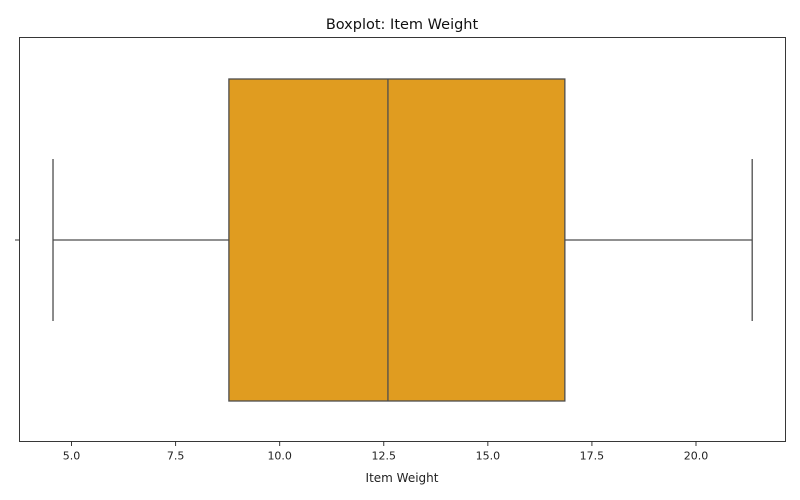  Describe the element at coordinates (279, 456) in the screenshot. I see `x-tick-label: 10.0` at that location.